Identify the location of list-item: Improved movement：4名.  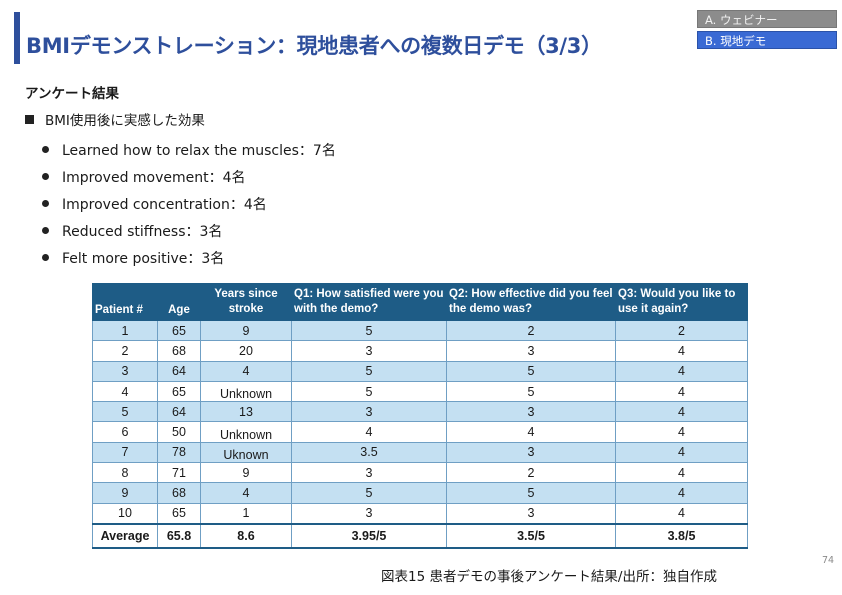
(189, 176).